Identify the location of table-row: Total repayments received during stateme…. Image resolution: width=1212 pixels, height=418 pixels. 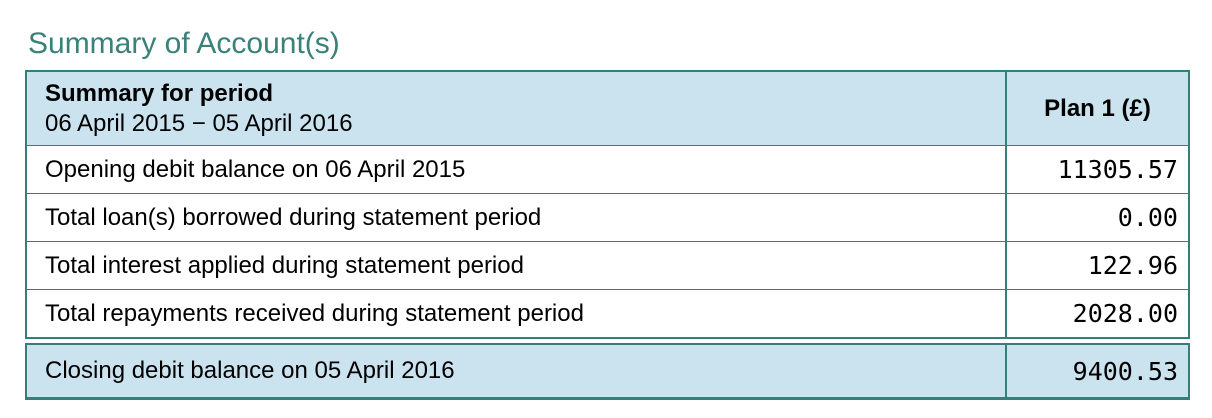
(607, 313).